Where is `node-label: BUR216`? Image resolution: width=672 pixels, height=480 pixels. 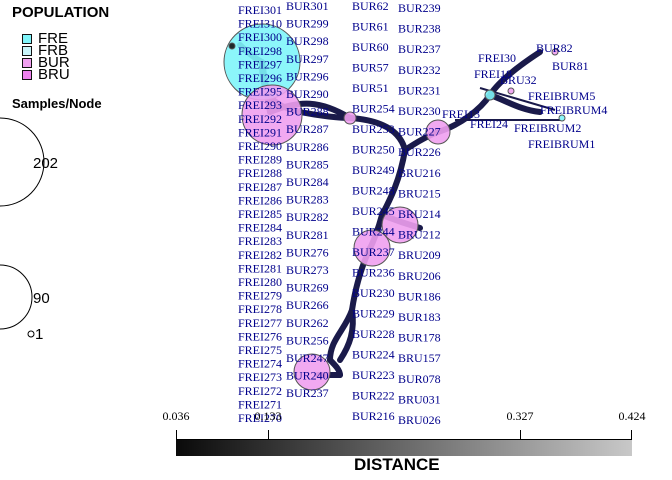 node-label: BUR216 is located at coordinates (373, 416).